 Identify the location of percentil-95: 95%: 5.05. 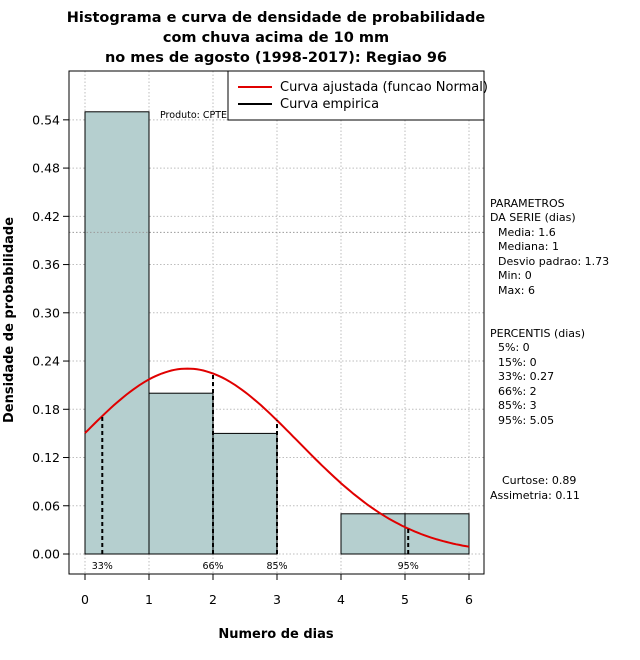
(526, 420).